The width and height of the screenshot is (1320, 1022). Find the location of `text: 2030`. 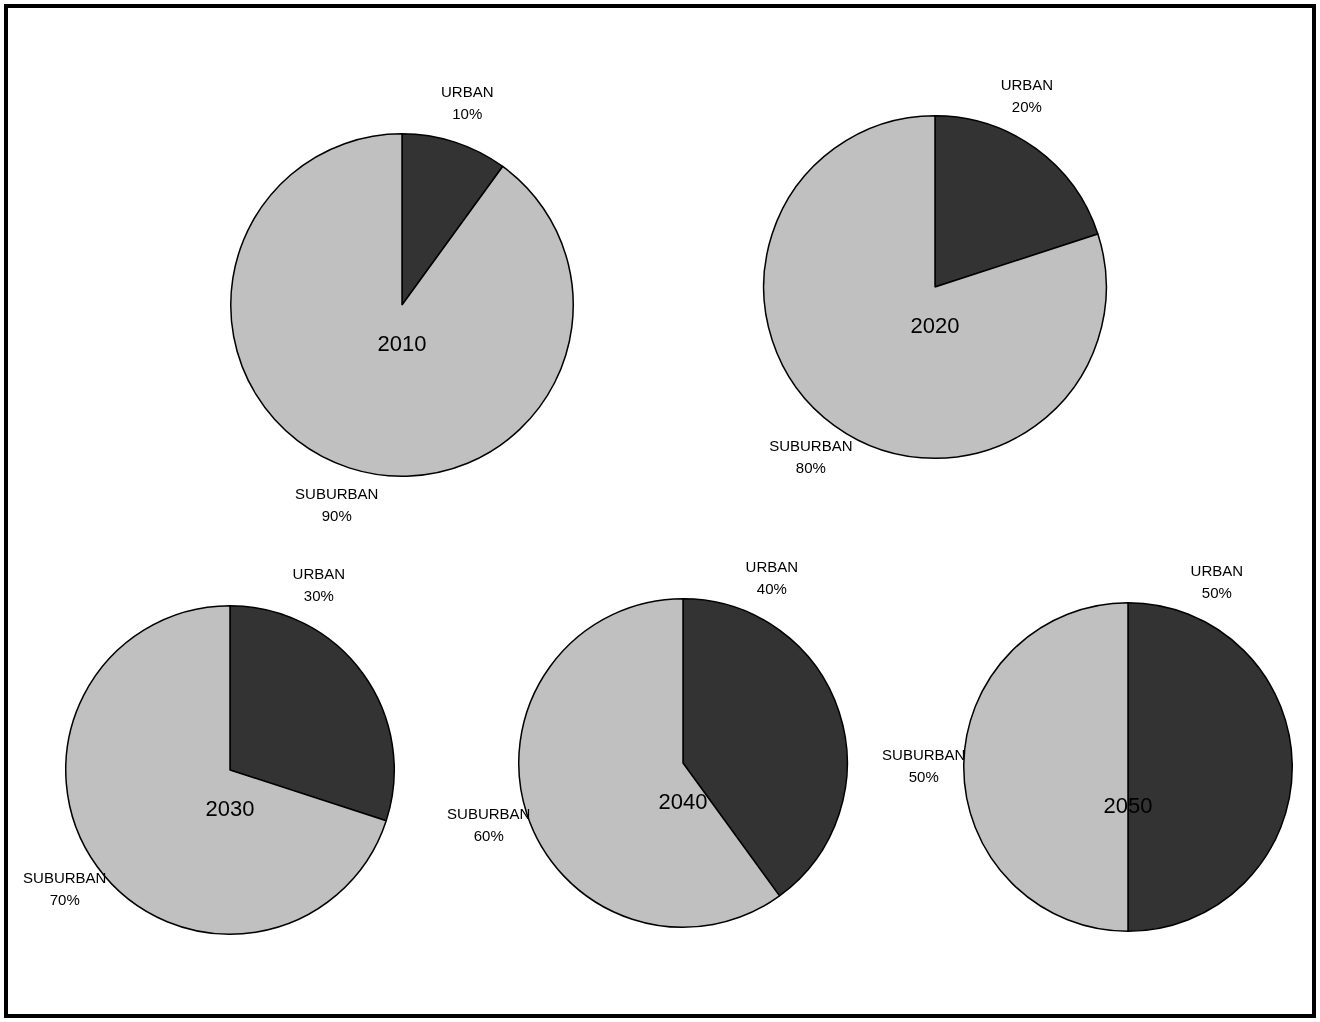

text: 2030 is located at coordinates (230, 809).